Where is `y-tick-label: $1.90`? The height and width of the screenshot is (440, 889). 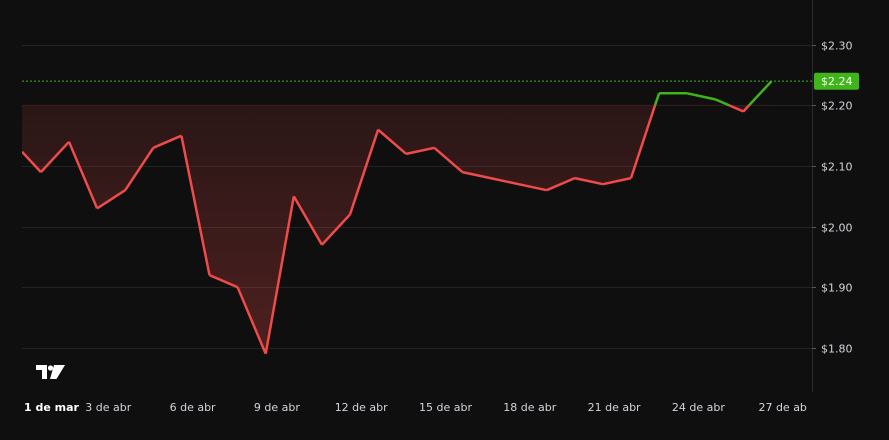 y-tick-label: $1.90 is located at coordinates (837, 288).